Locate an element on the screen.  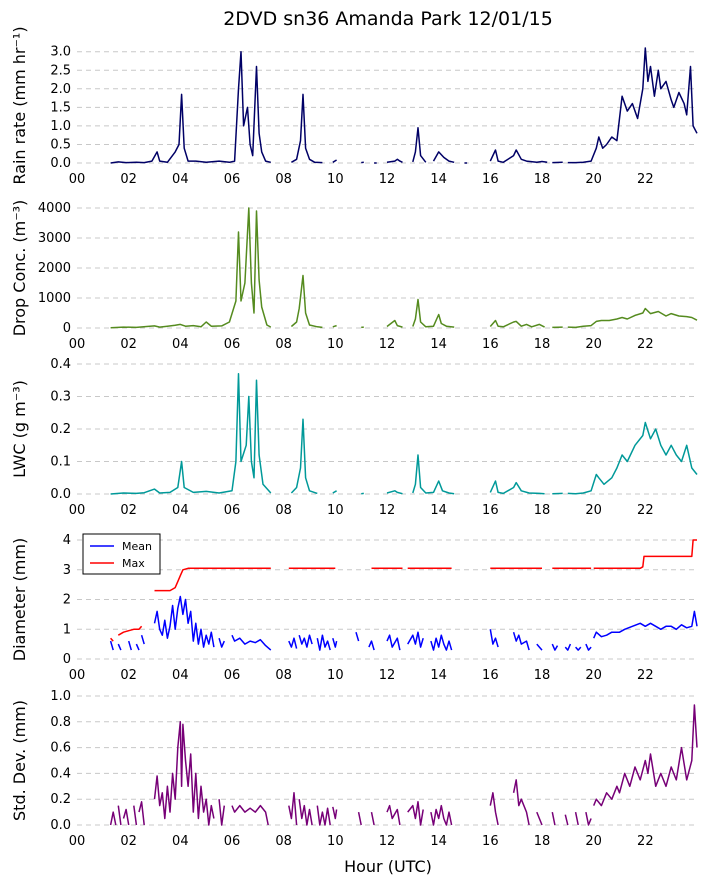
panel-4-ytick-label: 3 is located at coordinates (67, 570).